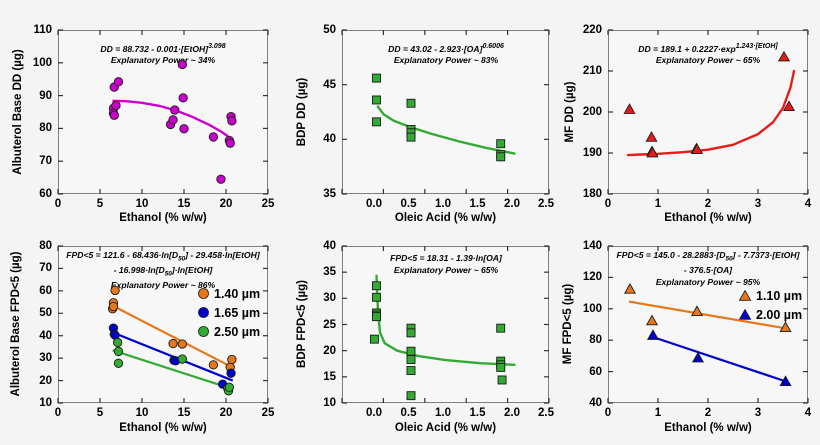 Image resolution: width=820 pixels, height=445 pixels. Describe the element at coordinates (228, 293) in the screenshot. I see `legend-item: 1.40 µm` at that location.